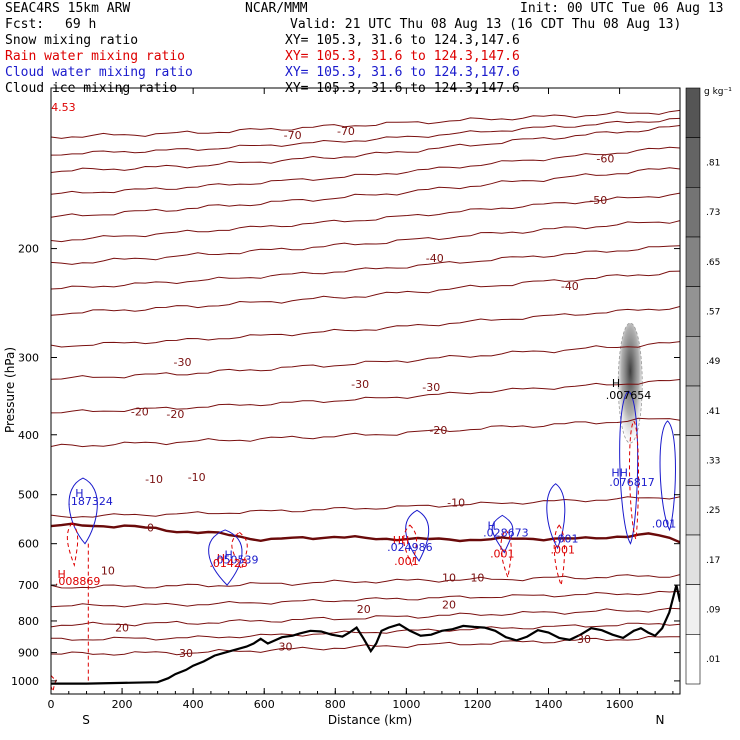  Describe the element at coordinates (703, 386) in the screenshot. I see `colorbar: .81 .73 .65 .57 .49 .41 .33 .25 .17 .09 .01` at that location.